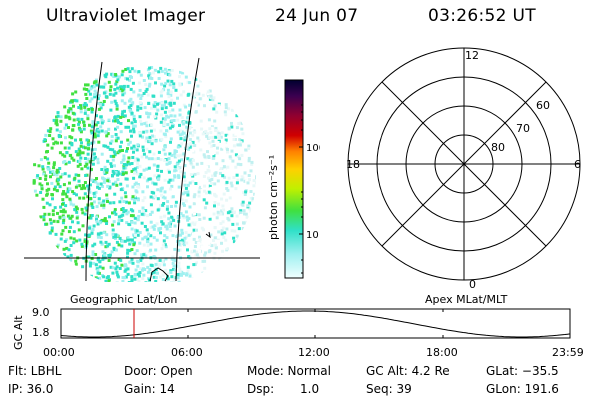 This screenshot has height=400, width=600. What do you see at coordinates (124, 299) in the screenshot?
I see `geographic-panel-label: Geographic Lat/Lon` at bounding box center [124, 299].